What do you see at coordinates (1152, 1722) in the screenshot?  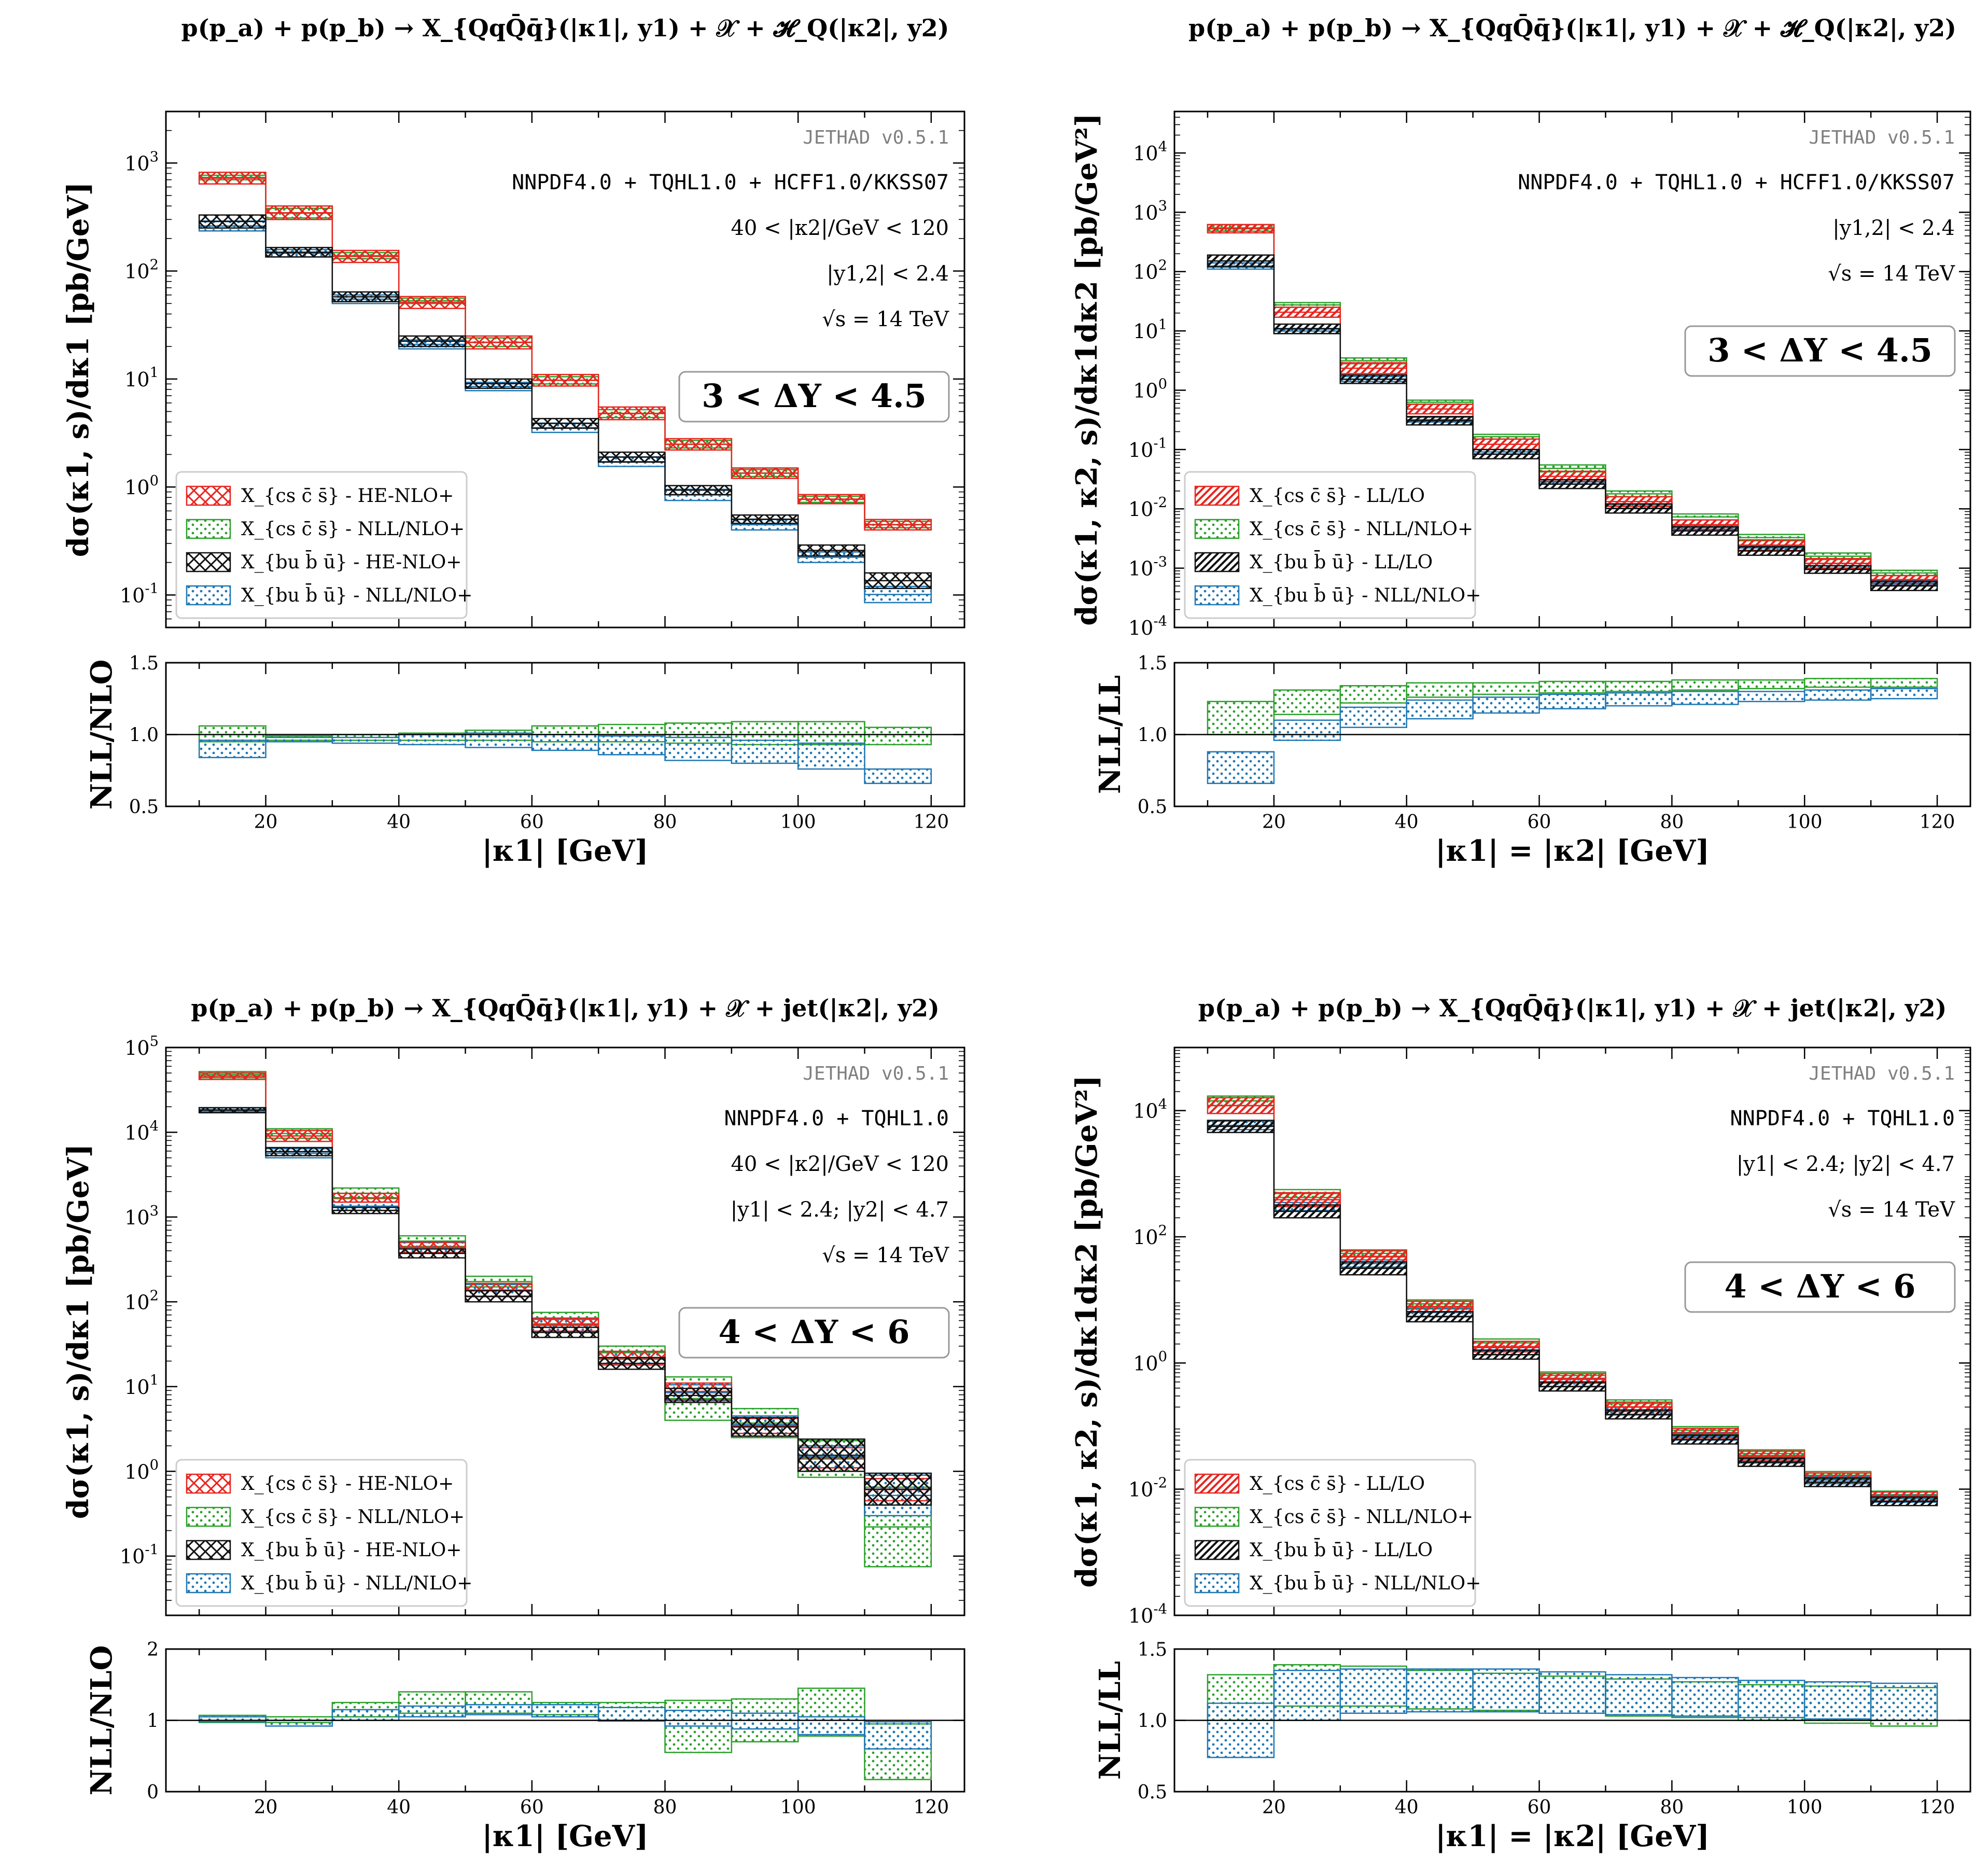 I see `ratio-y-tick-label: 1.0` at bounding box center [1152, 1722].